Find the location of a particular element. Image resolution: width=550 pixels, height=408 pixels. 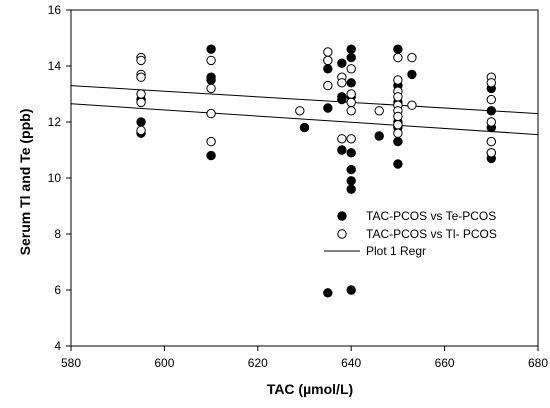

x-tick-label: 660 is located at coordinates (445, 363).